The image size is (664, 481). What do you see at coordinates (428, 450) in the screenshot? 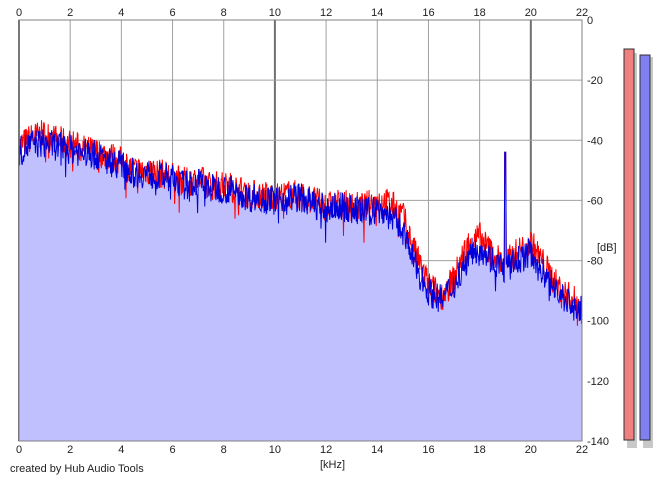
I see `x-tick-label-bottom: 16` at bounding box center [428, 450].